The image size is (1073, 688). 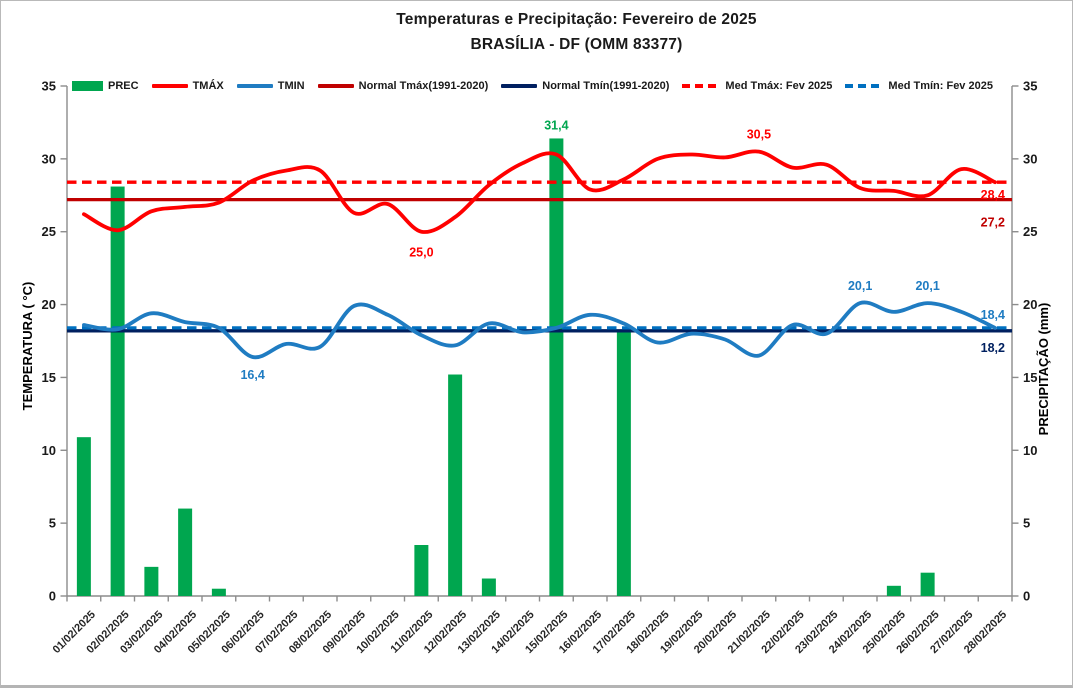 I want to click on right-axis-title: PRECIPITAÇÃO (mm), so click(x=1043, y=369).